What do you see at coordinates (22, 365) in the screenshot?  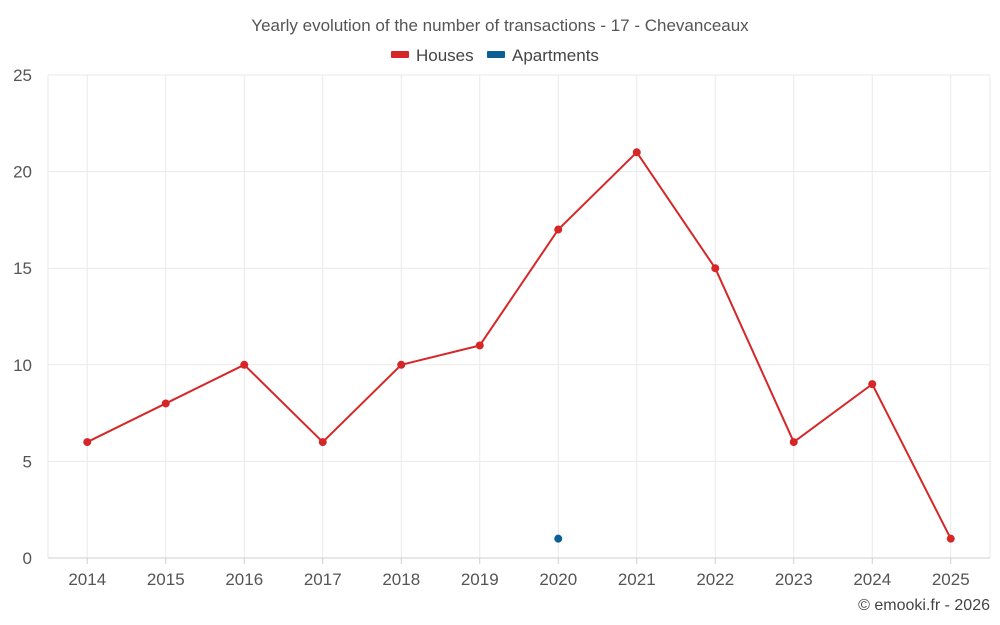 I see `y-tick-label: 10` at bounding box center [22, 365].